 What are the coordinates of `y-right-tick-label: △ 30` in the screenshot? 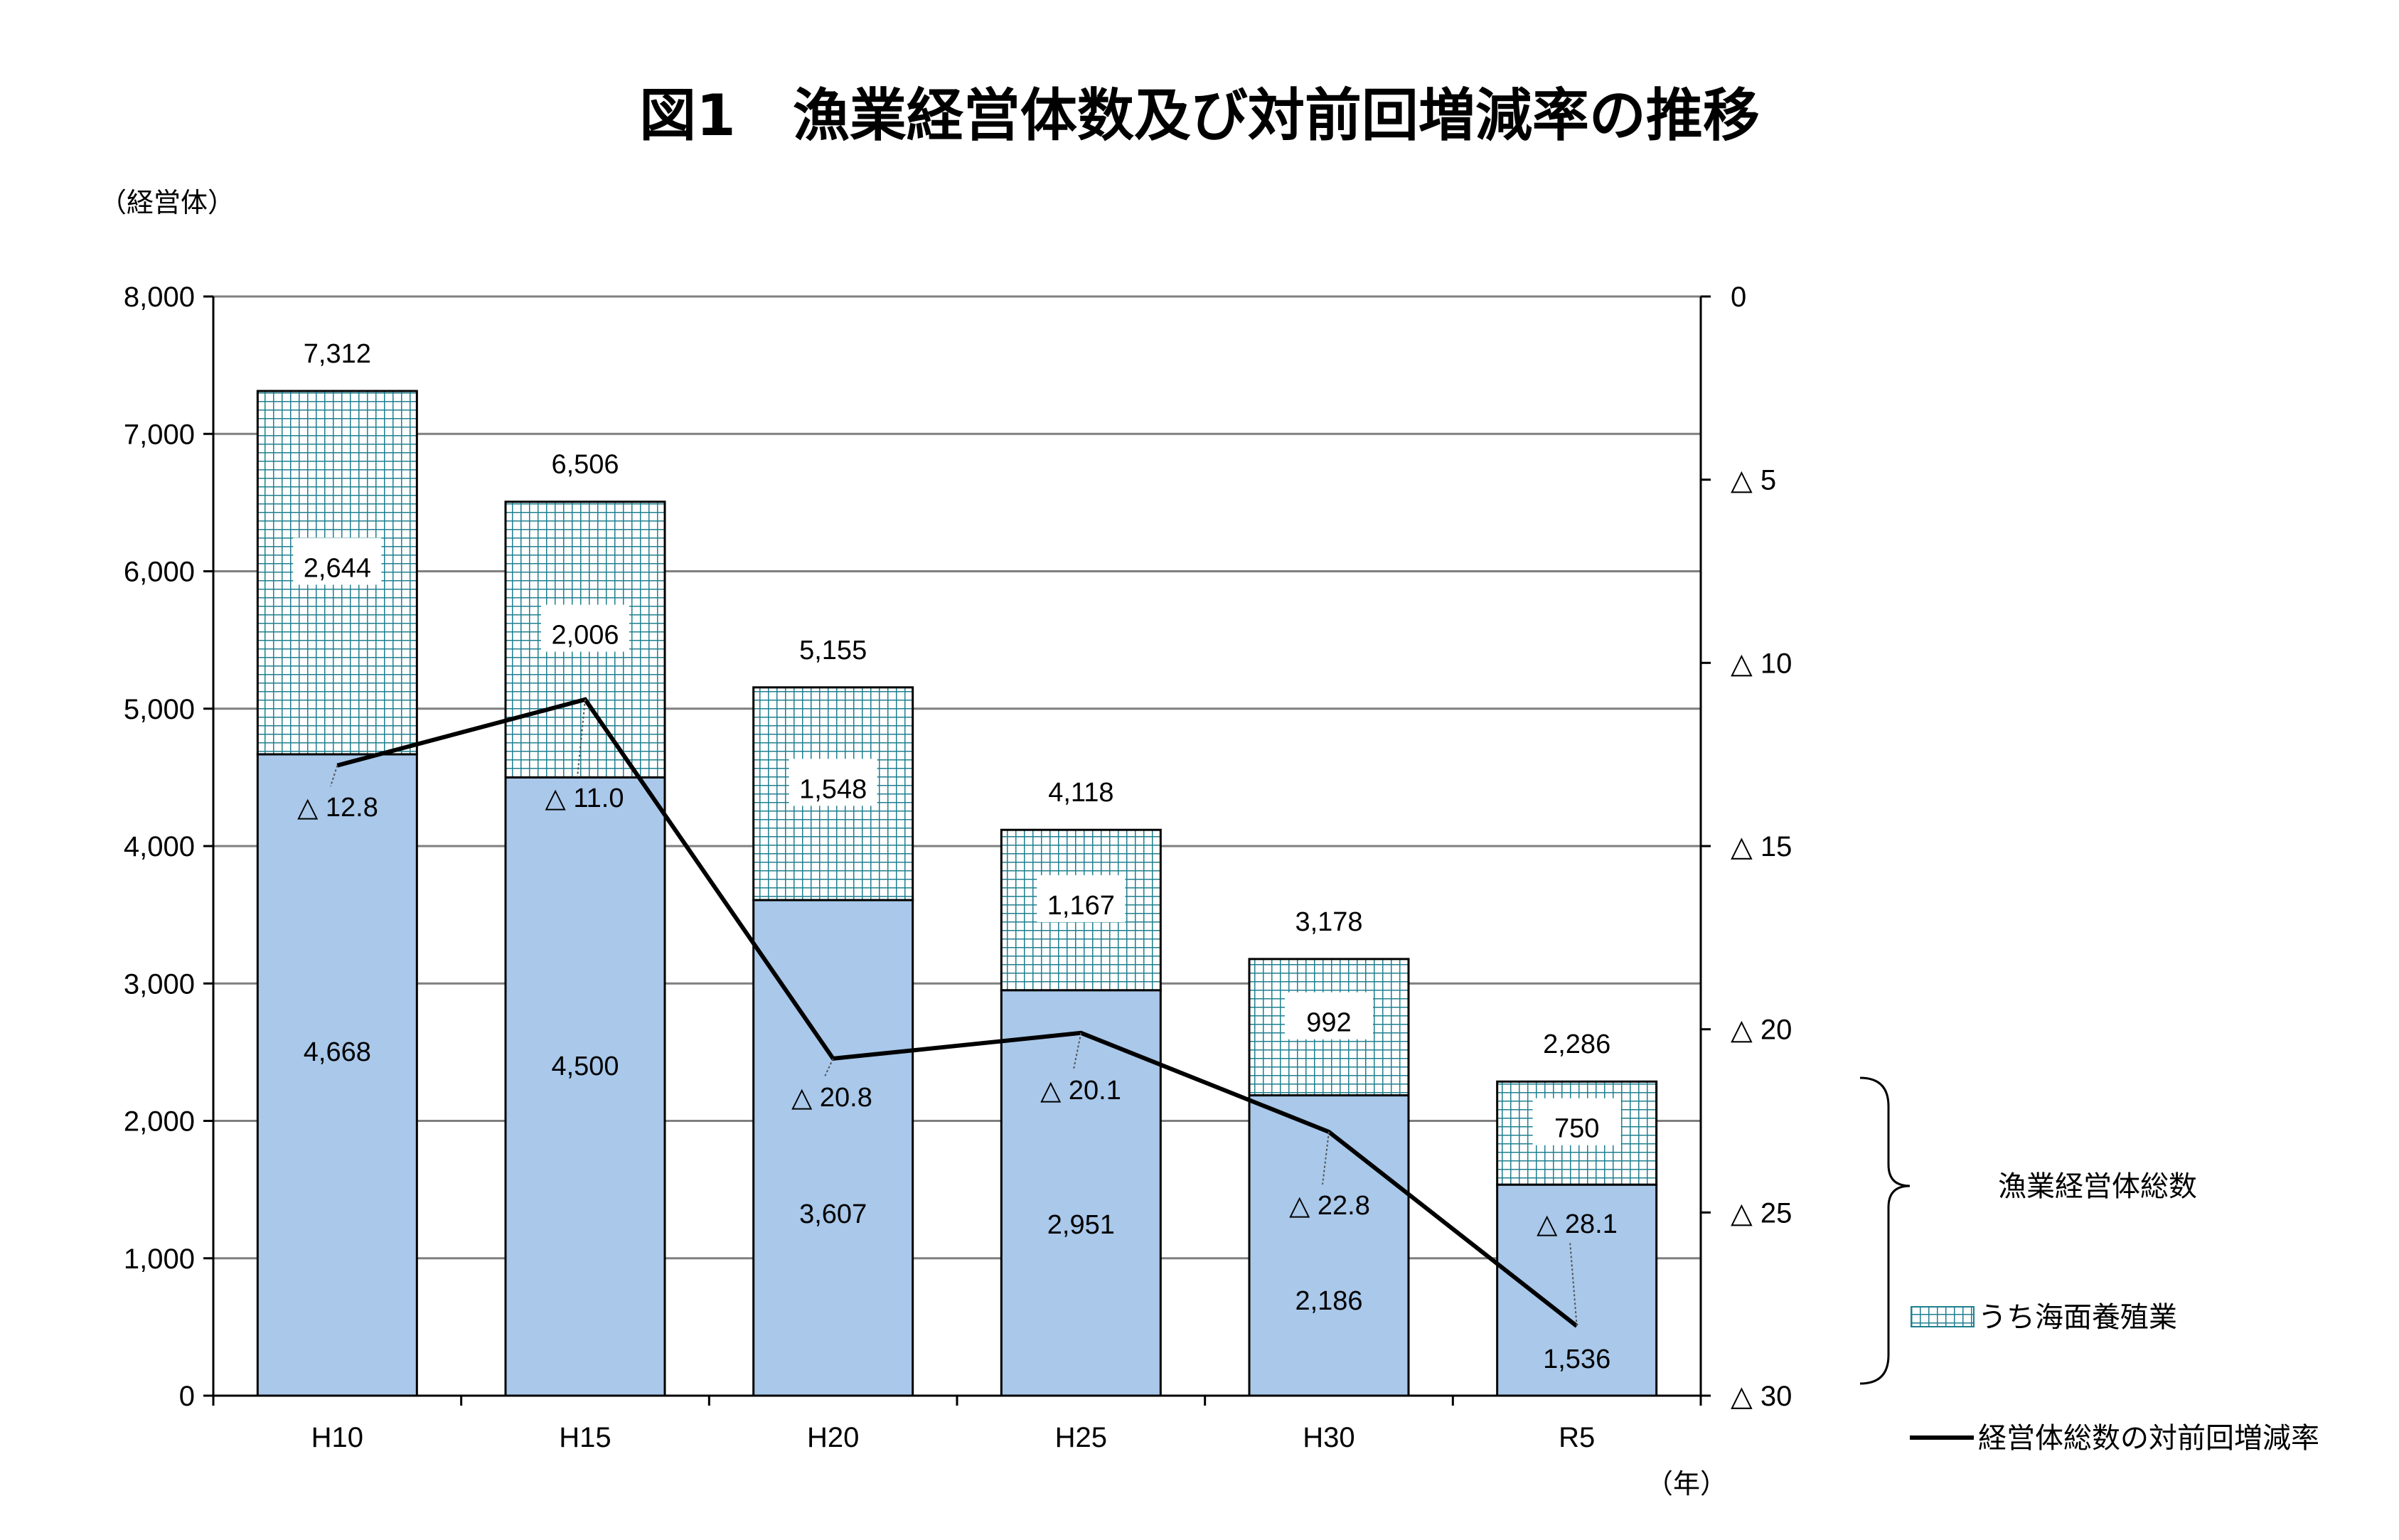 It's located at (1761, 1396).